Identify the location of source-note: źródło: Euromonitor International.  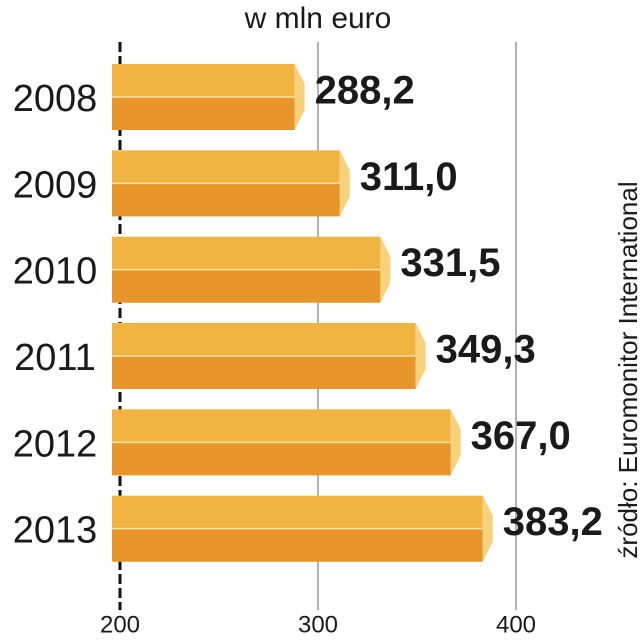
(628, 369).